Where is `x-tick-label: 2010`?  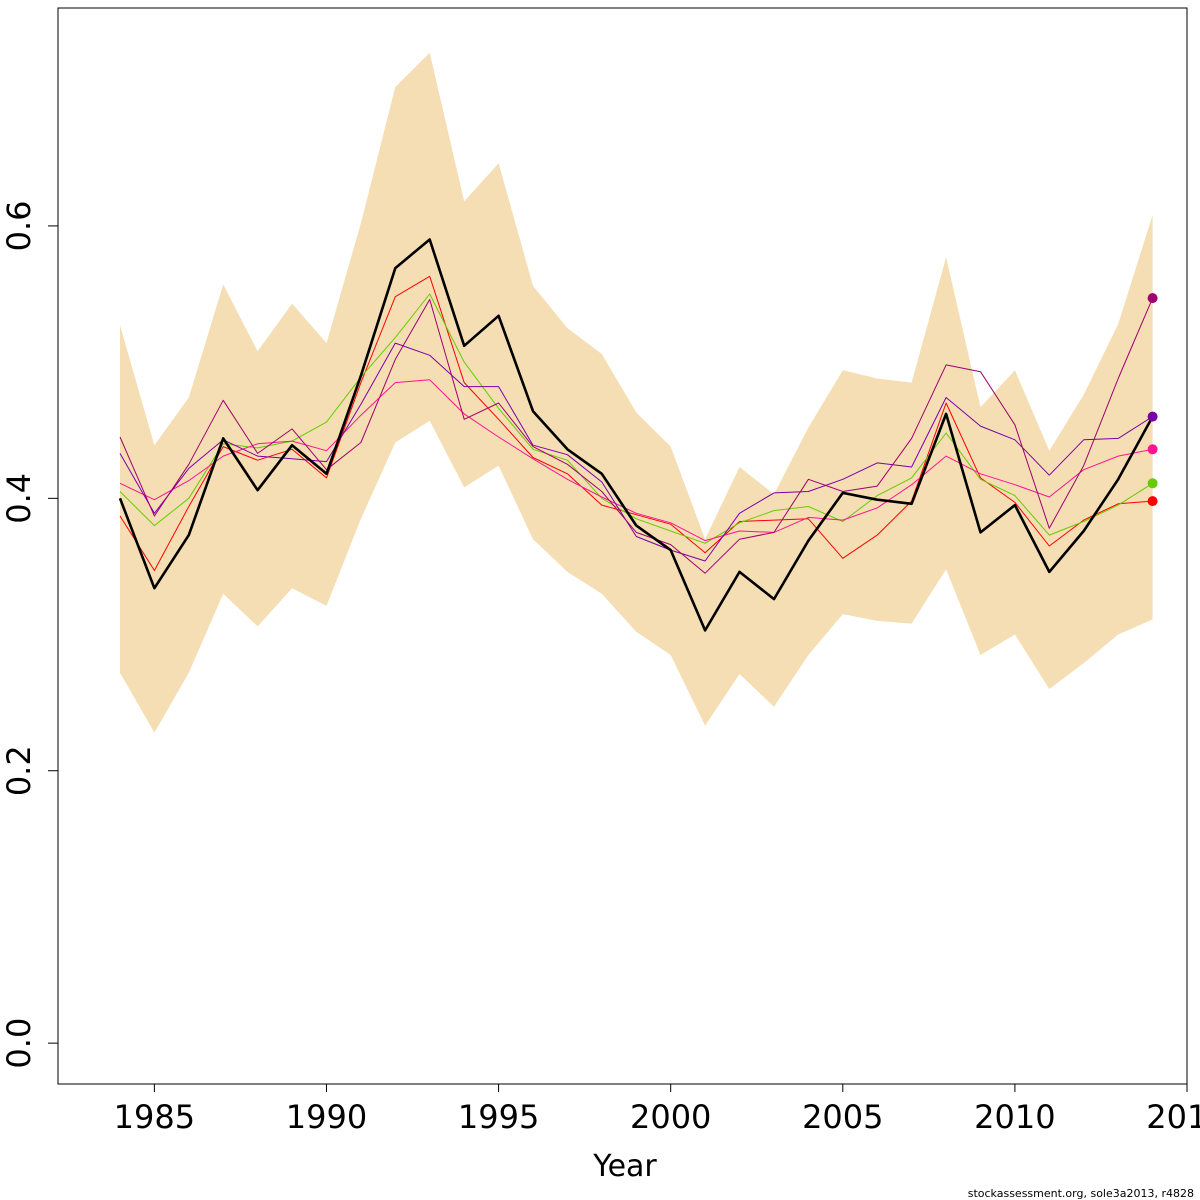
x-tick-label: 2010 is located at coordinates (1014, 1117).